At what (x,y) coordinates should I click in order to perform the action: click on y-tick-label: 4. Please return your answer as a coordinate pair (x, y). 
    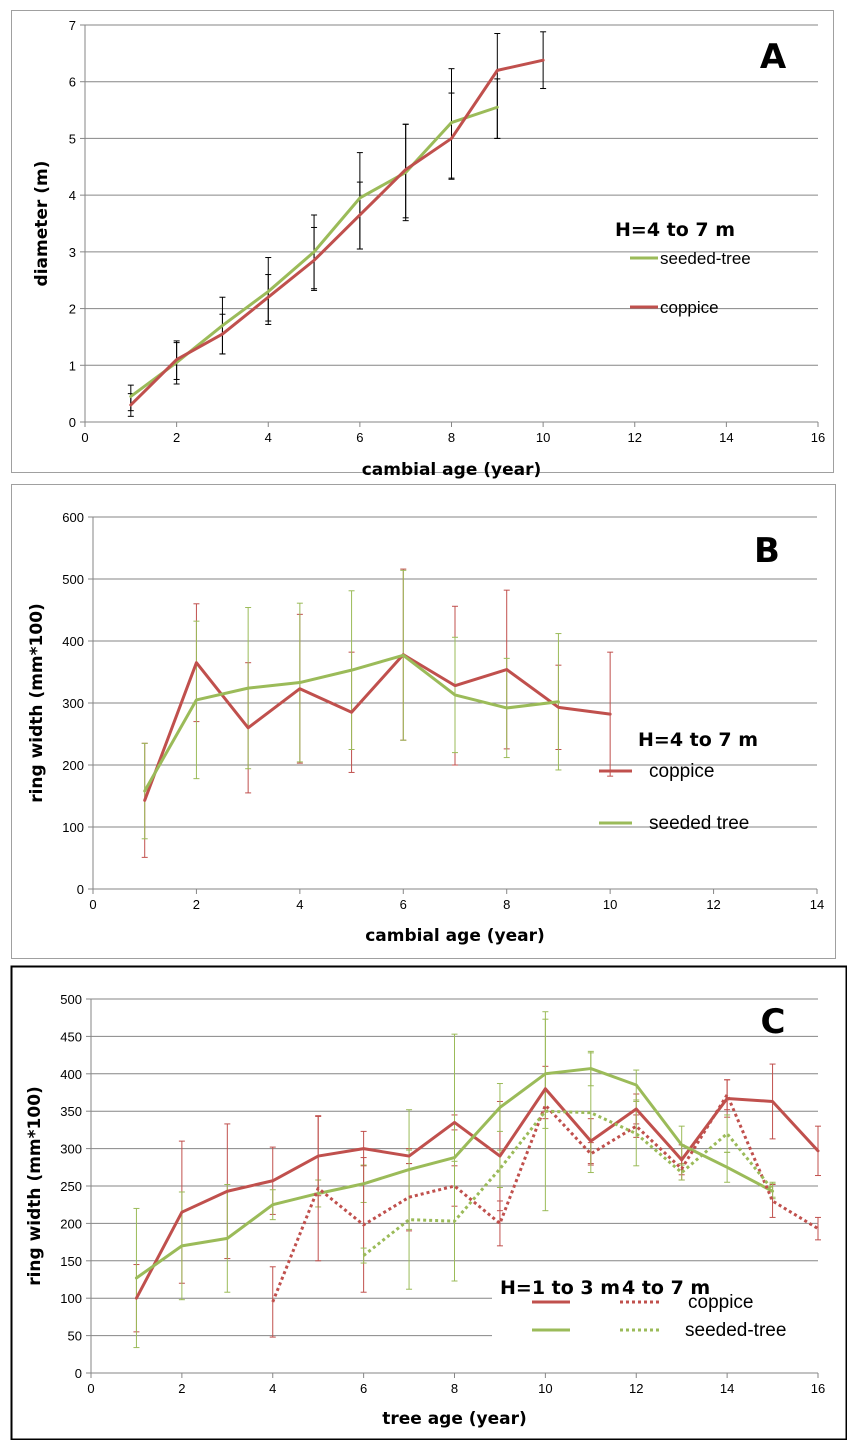
    Looking at the image, I should click on (72, 195).